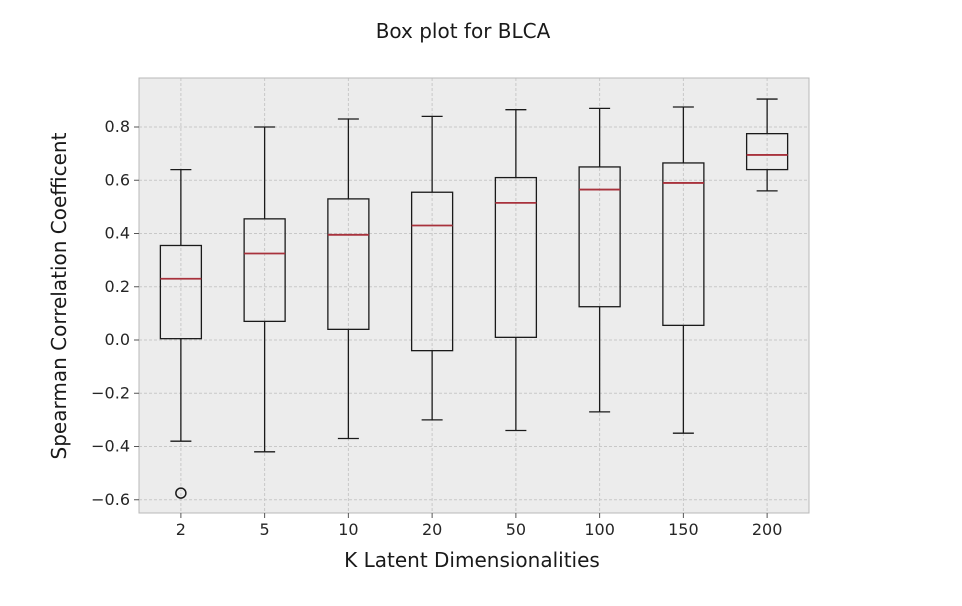 This screenshot has height=606, width=962. Describe the element at coordinates (117, 286) in the screenshot. I see `y-tick-label: 0.2` at that location.